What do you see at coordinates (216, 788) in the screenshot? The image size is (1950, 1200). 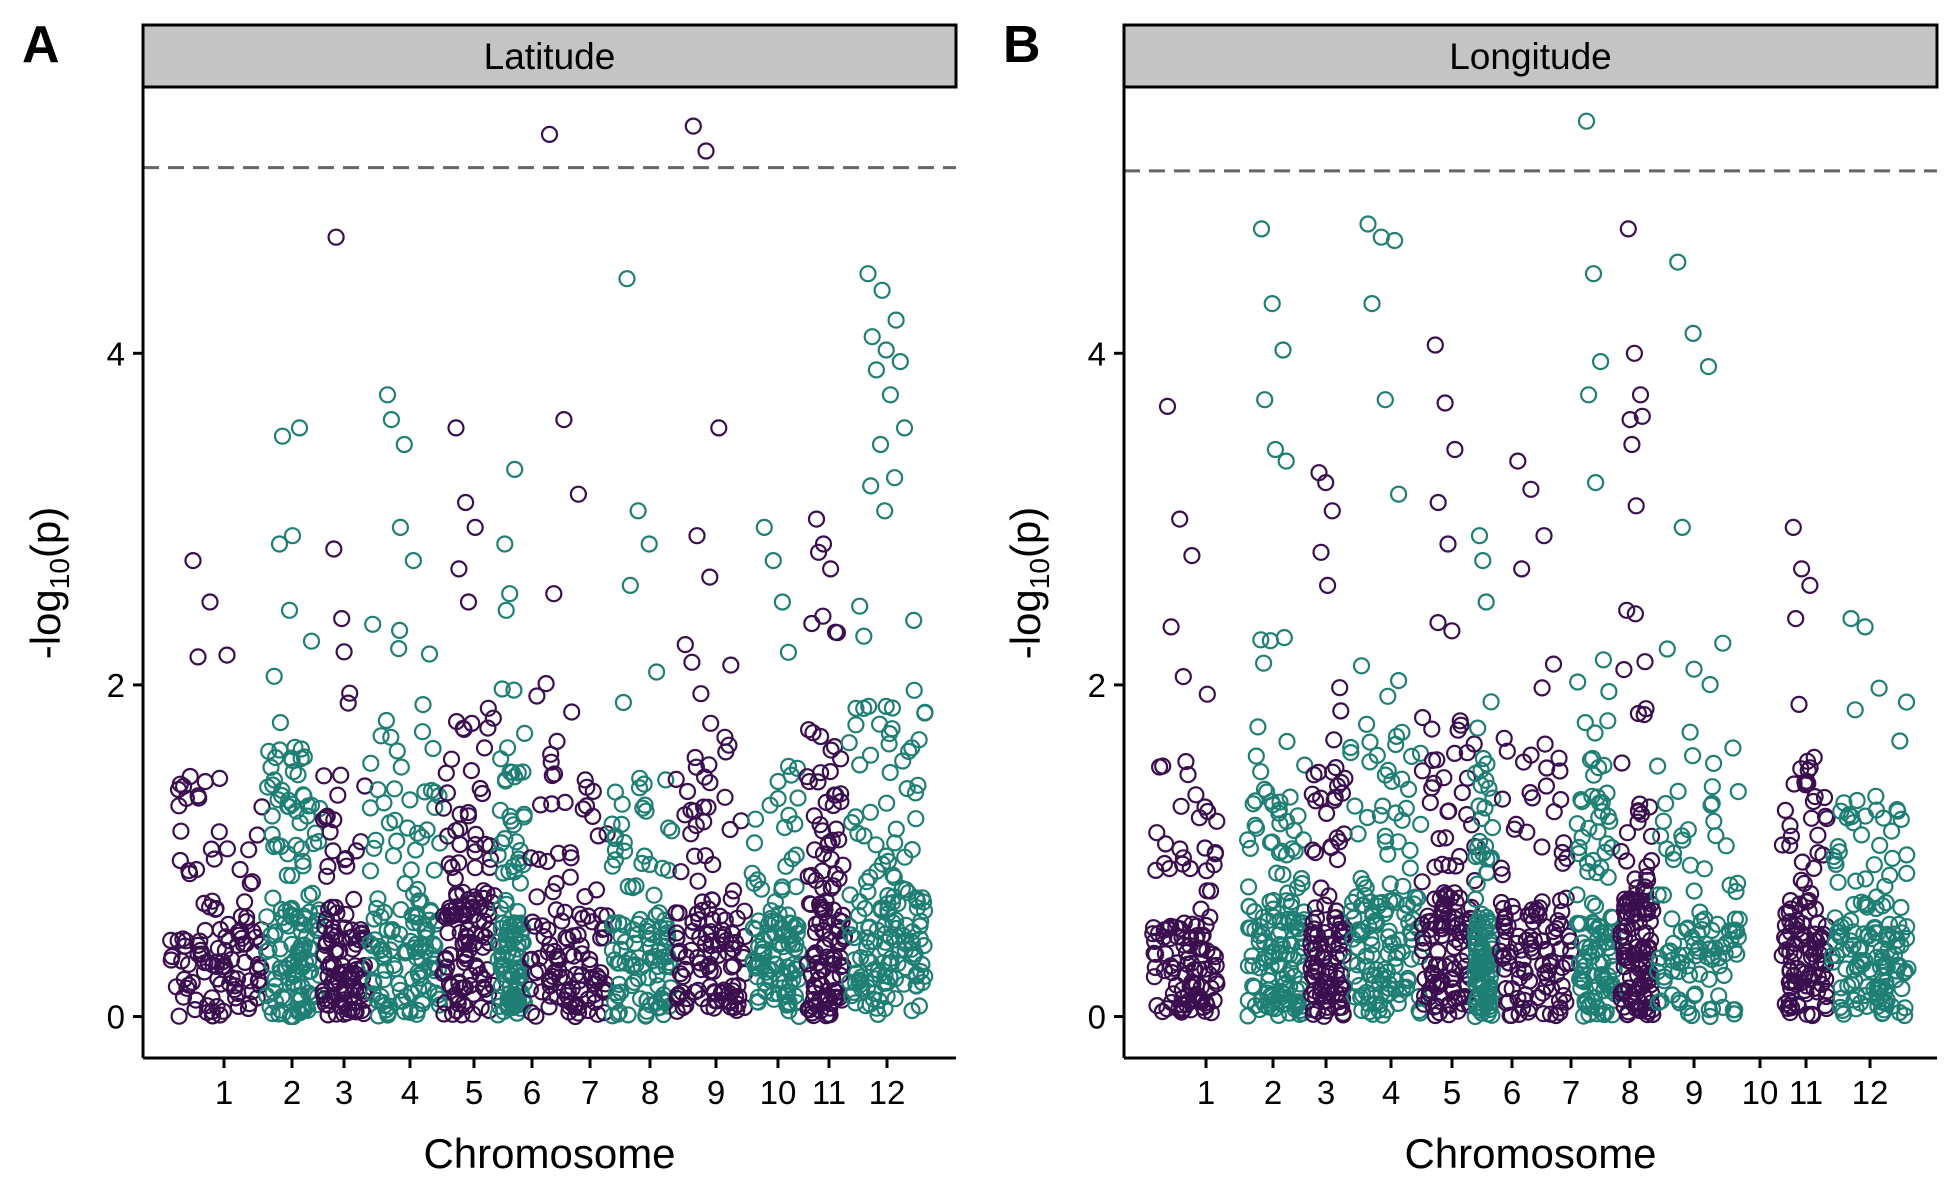 I see `chromosome-1-points` at bounding box center [216, 788].